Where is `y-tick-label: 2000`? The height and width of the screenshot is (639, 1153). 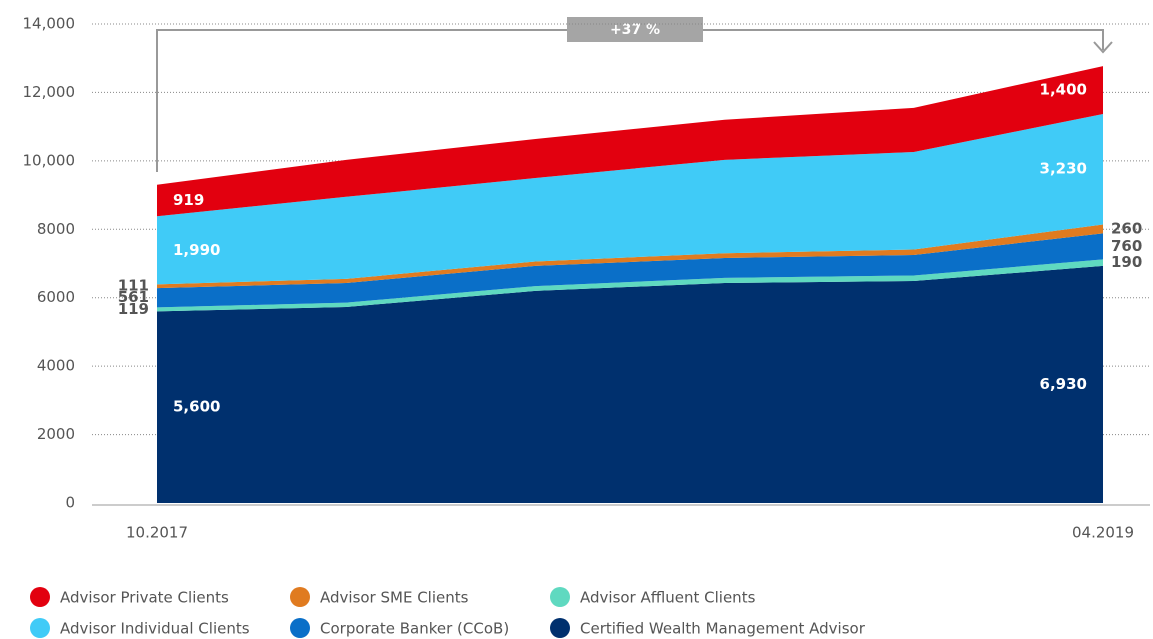
y-tick-label: 2000 is located at coordinates (56, 434).